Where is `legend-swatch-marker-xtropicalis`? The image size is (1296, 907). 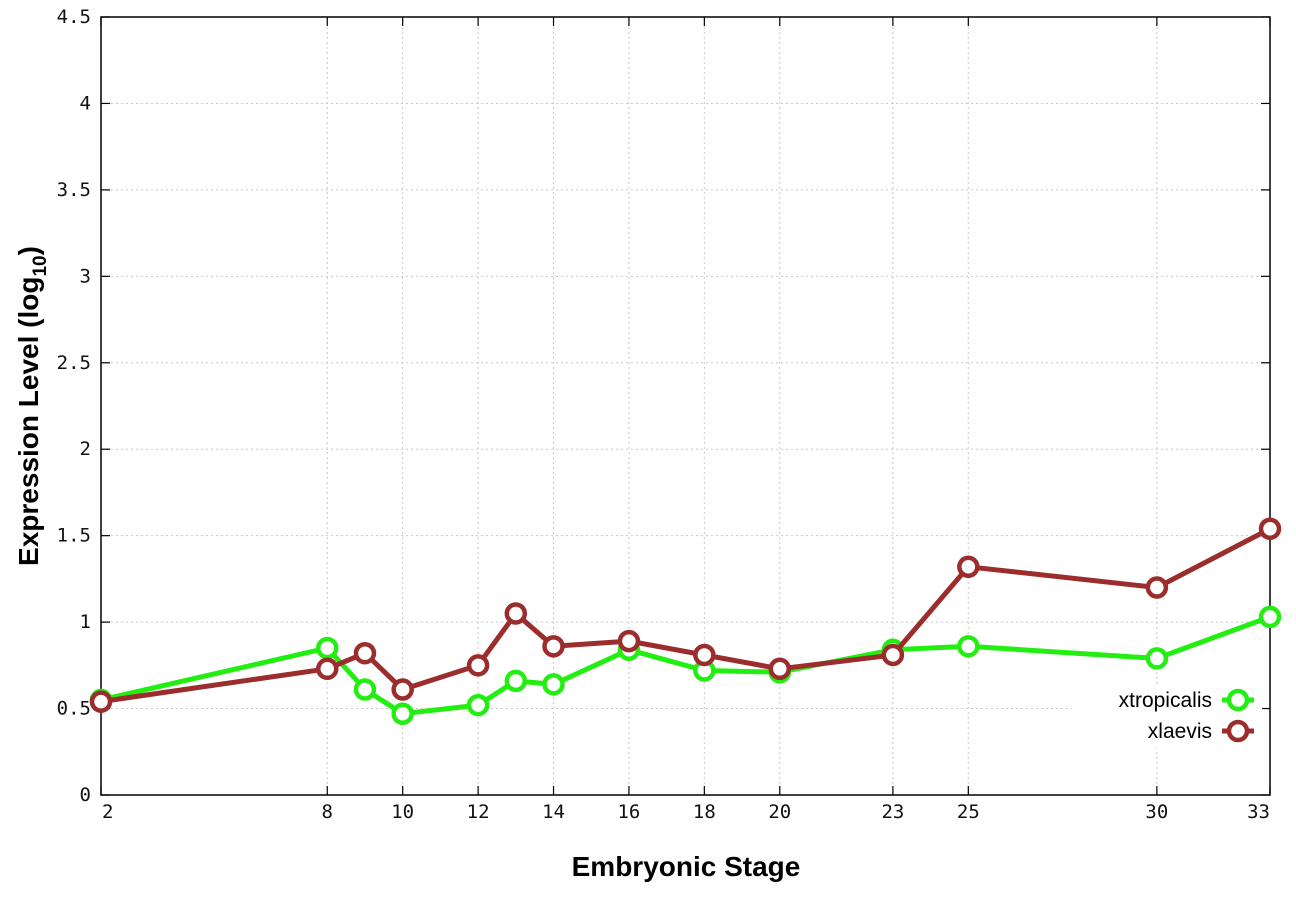 legend-swatch-marker-xtropicalis is located at coordinates (1238, 700).